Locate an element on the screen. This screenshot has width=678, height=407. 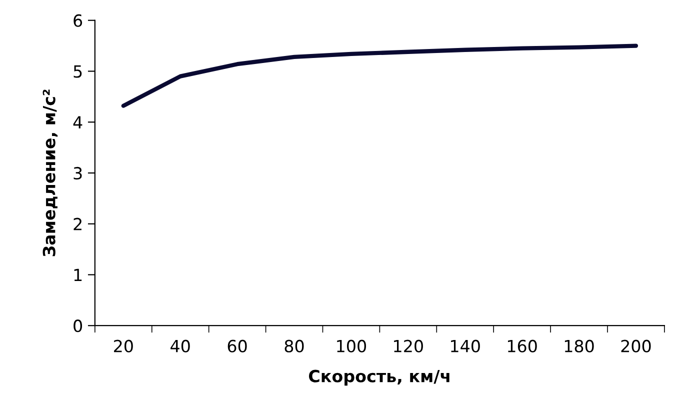
x-tick-label: 60 is located at coordinates (237, 346).